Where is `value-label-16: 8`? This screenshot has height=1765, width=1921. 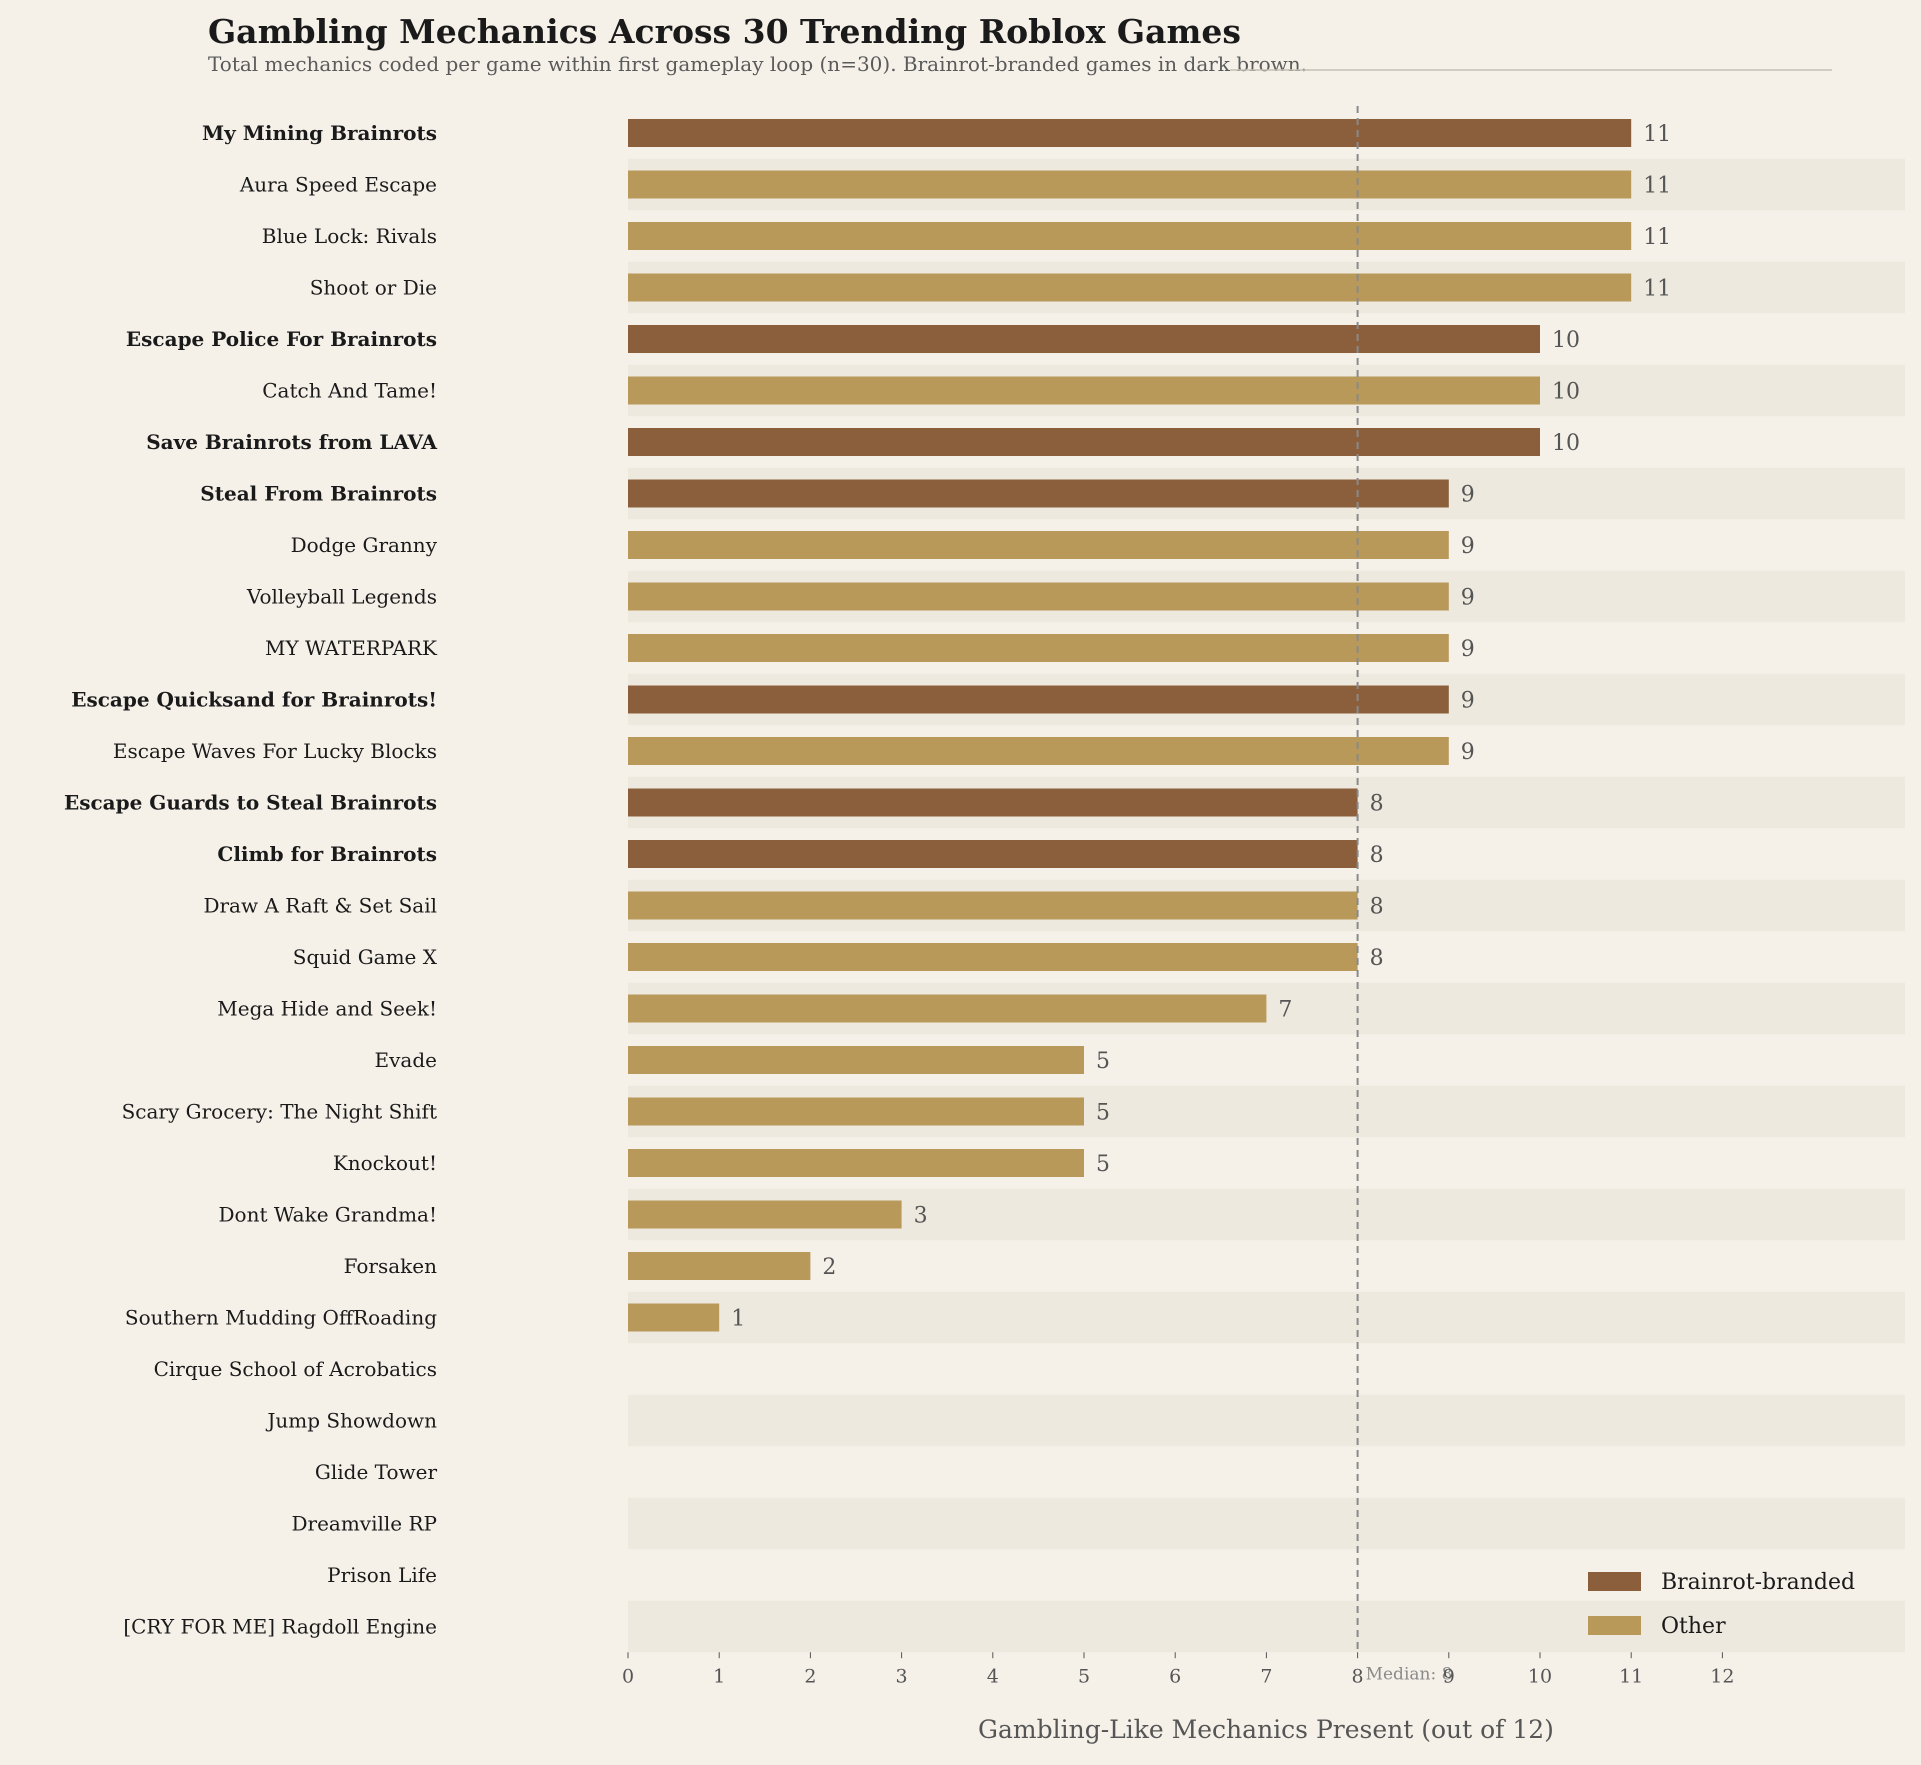
value-label-16: 8 is located at coordinates (1377, 958).